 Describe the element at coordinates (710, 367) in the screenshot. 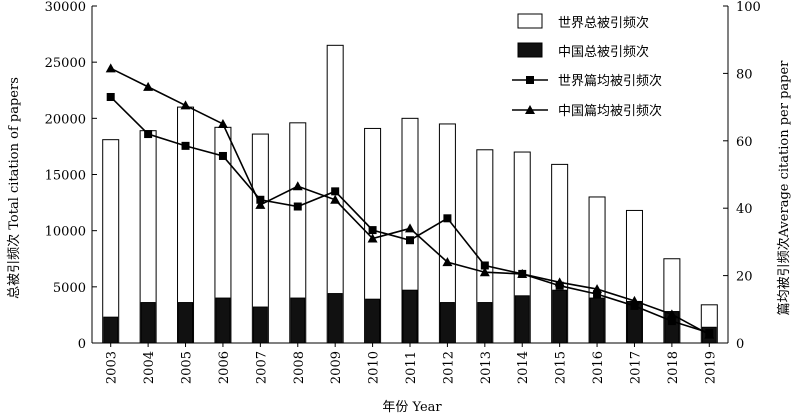

I see `x-tick-label-2019: 2019` at that location.